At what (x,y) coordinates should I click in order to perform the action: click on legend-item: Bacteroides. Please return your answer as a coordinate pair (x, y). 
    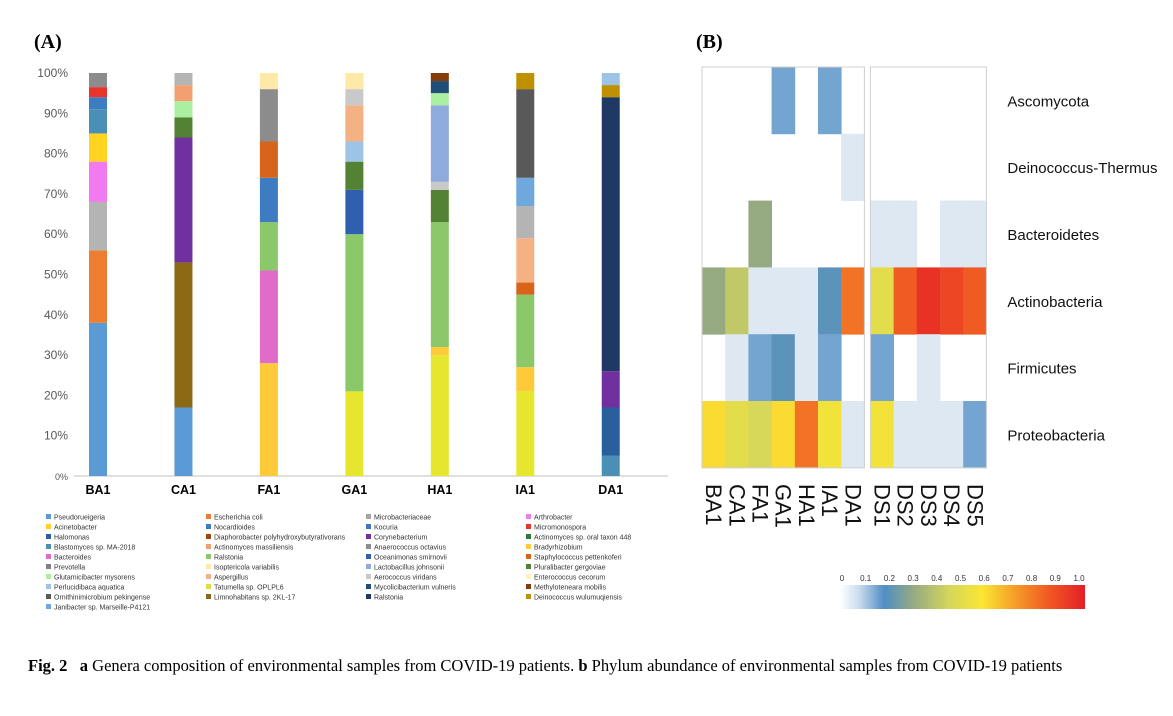
    Looking at the image, I should click on (68, 558).